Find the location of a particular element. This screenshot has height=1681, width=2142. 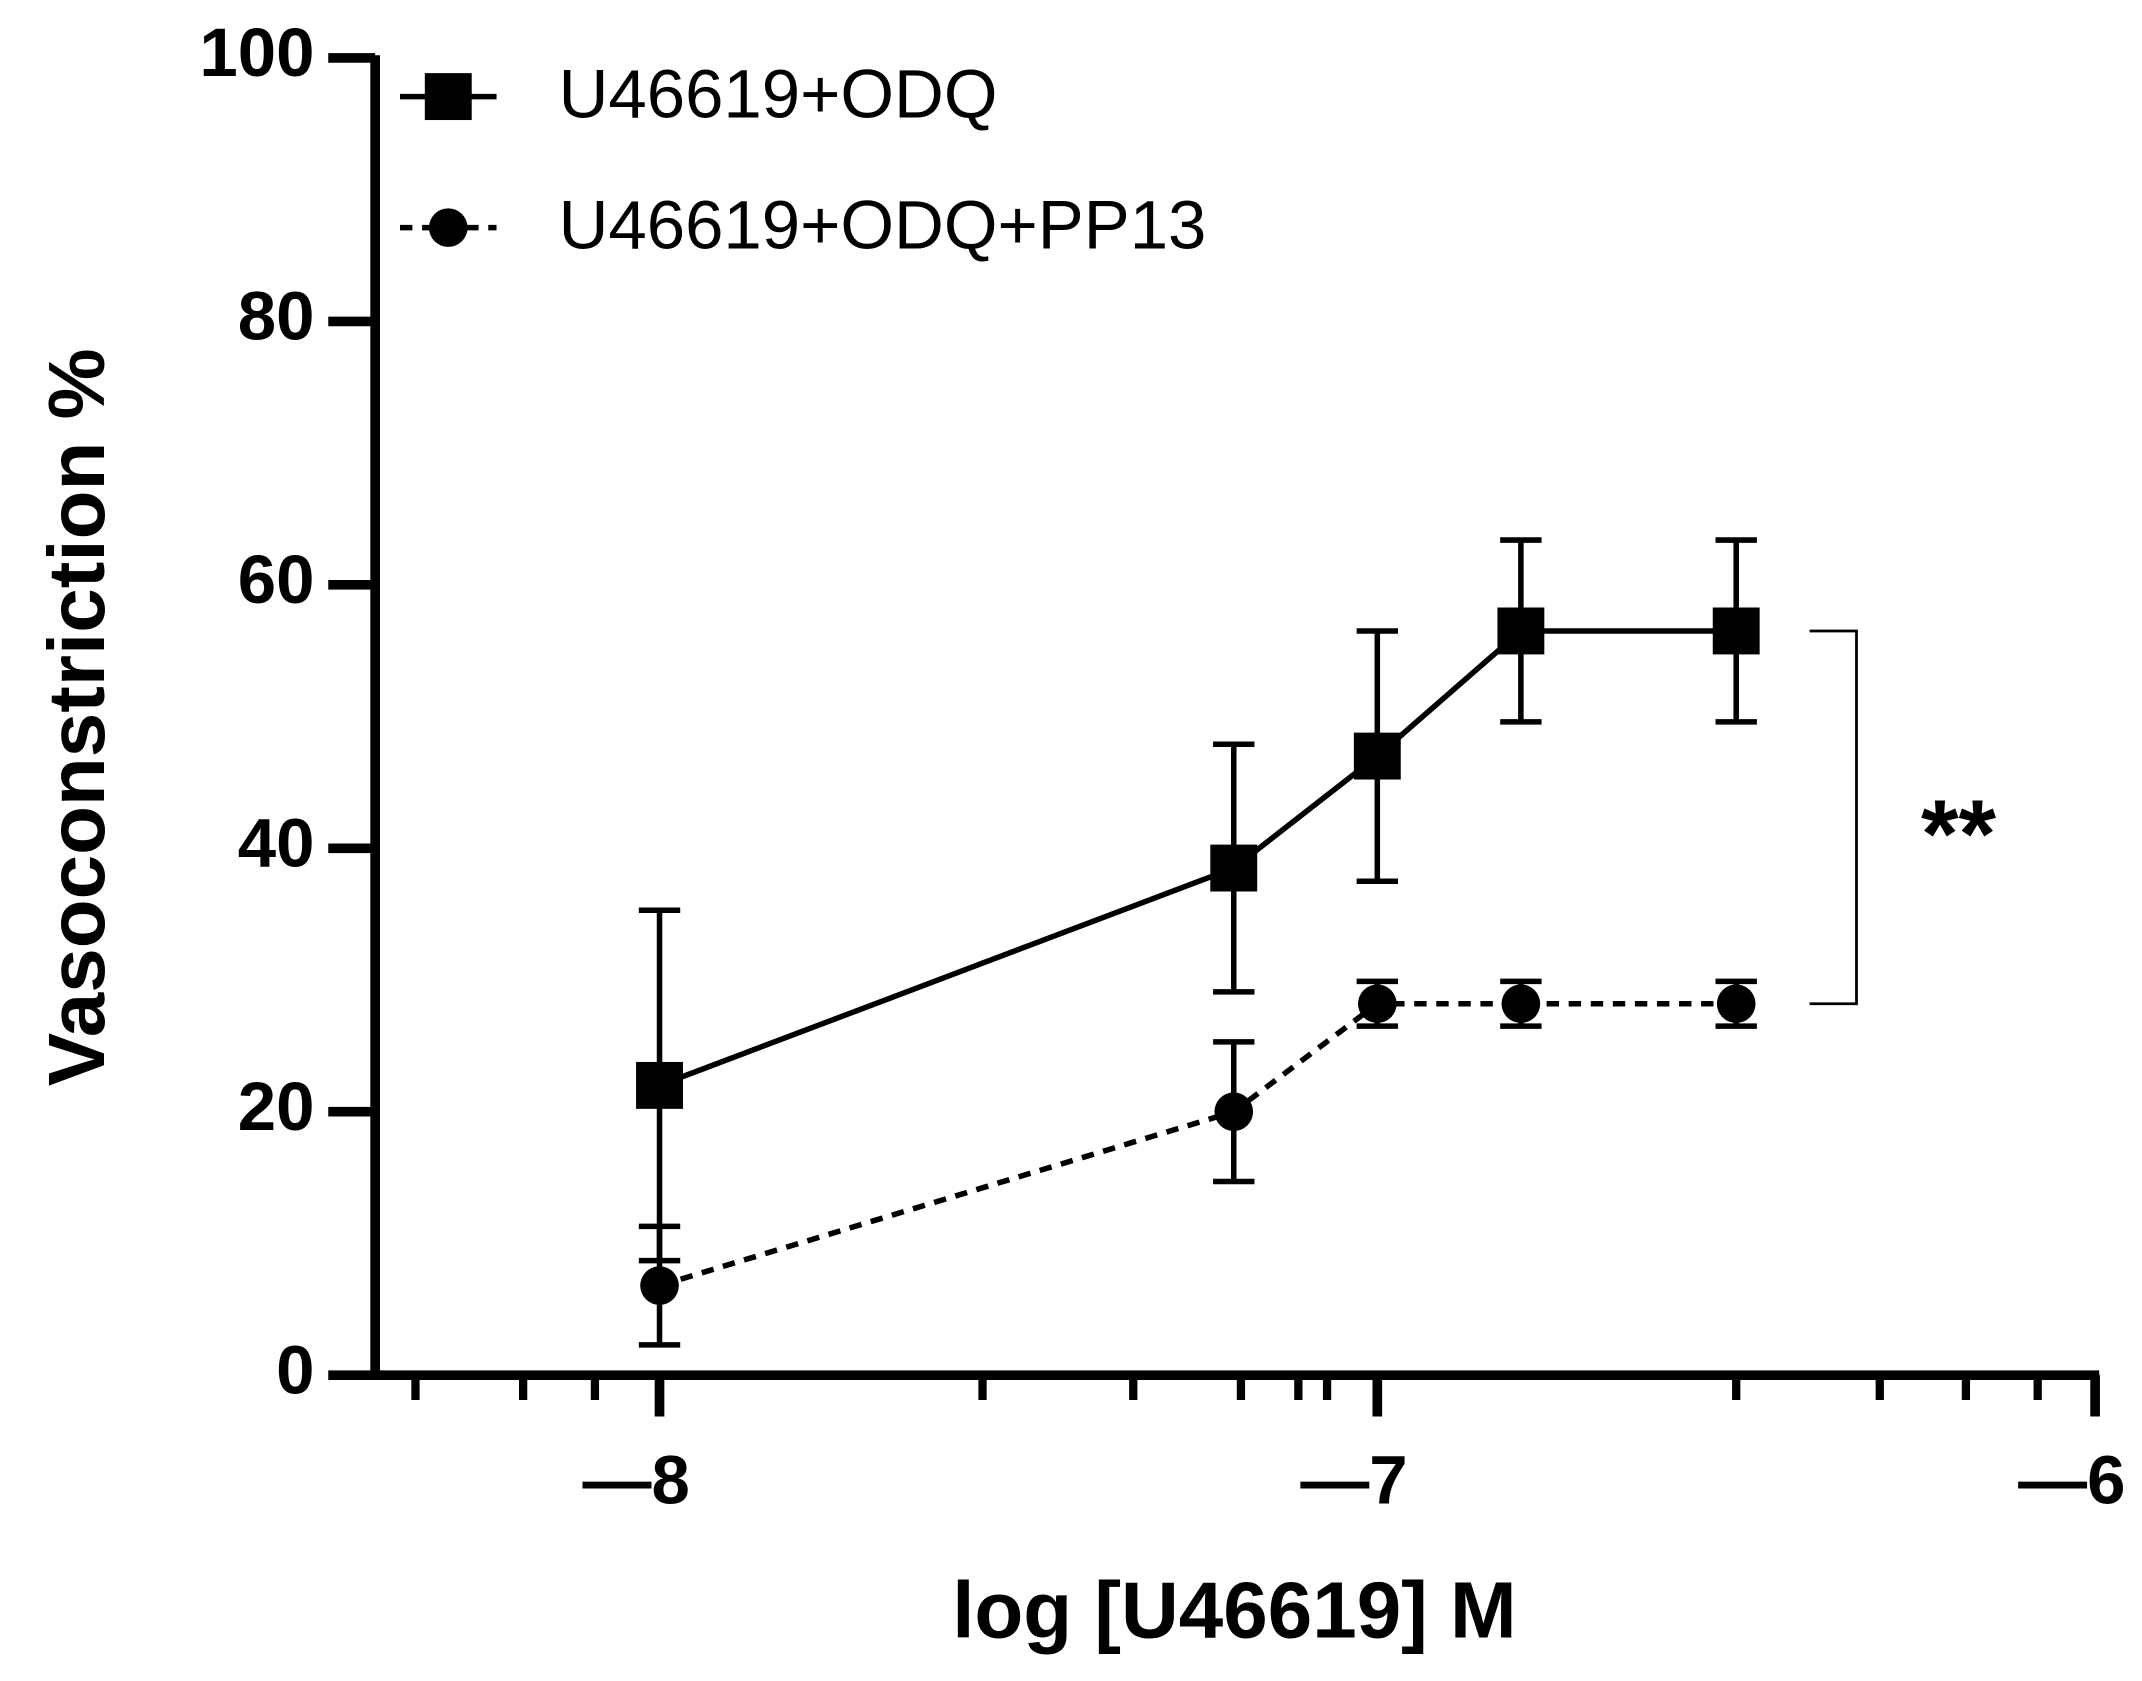

x-tick-label: —7 is located at coordinates (1353, 1480).